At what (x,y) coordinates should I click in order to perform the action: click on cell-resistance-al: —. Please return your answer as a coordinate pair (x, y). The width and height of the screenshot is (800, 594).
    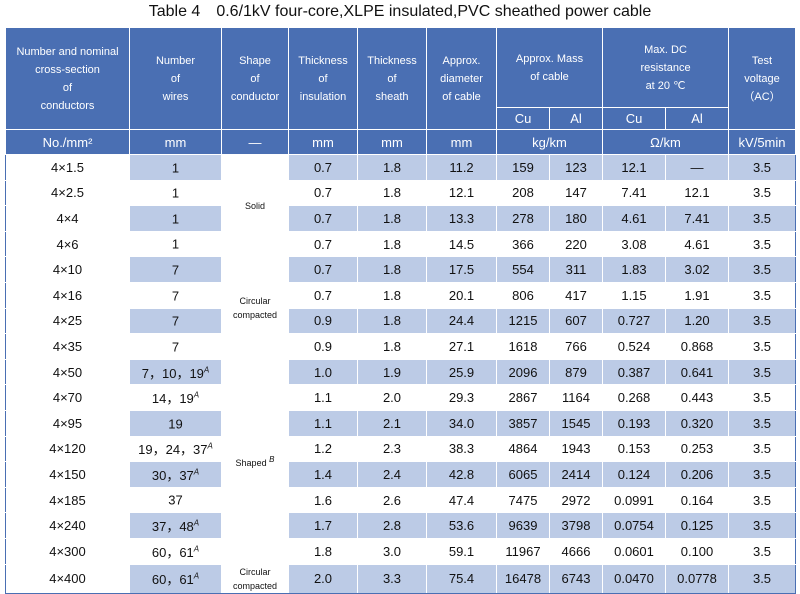
    Looking at the image, I should click on (697, 167).